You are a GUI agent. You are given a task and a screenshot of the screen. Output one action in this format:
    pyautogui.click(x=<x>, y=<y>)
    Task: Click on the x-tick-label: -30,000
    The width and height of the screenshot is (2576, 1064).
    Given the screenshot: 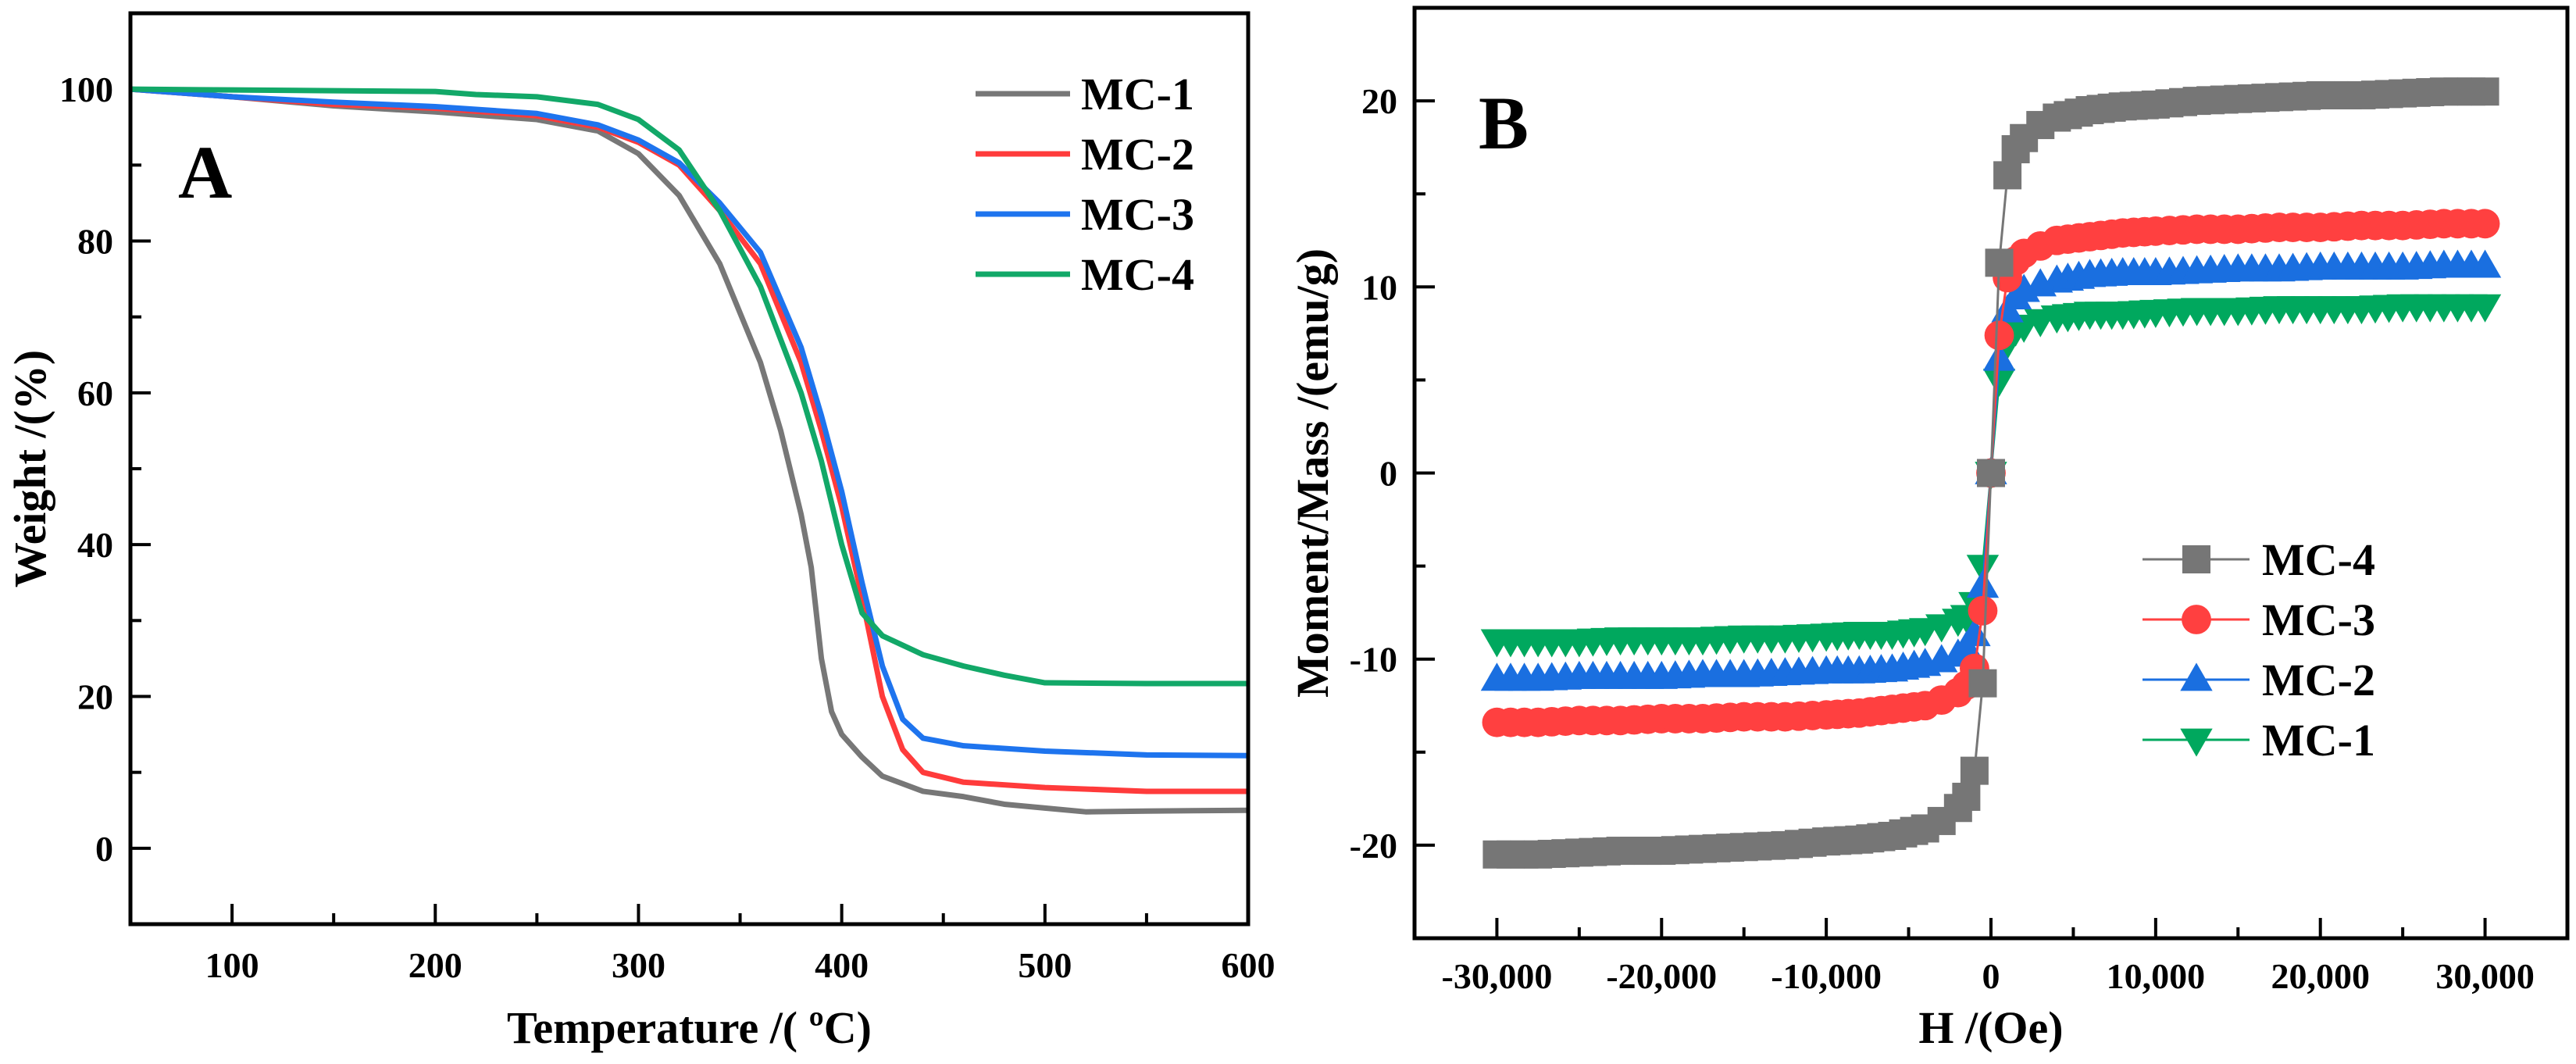 What is the action you would take?
    pyautogui.click(x=1497, y=976)
    